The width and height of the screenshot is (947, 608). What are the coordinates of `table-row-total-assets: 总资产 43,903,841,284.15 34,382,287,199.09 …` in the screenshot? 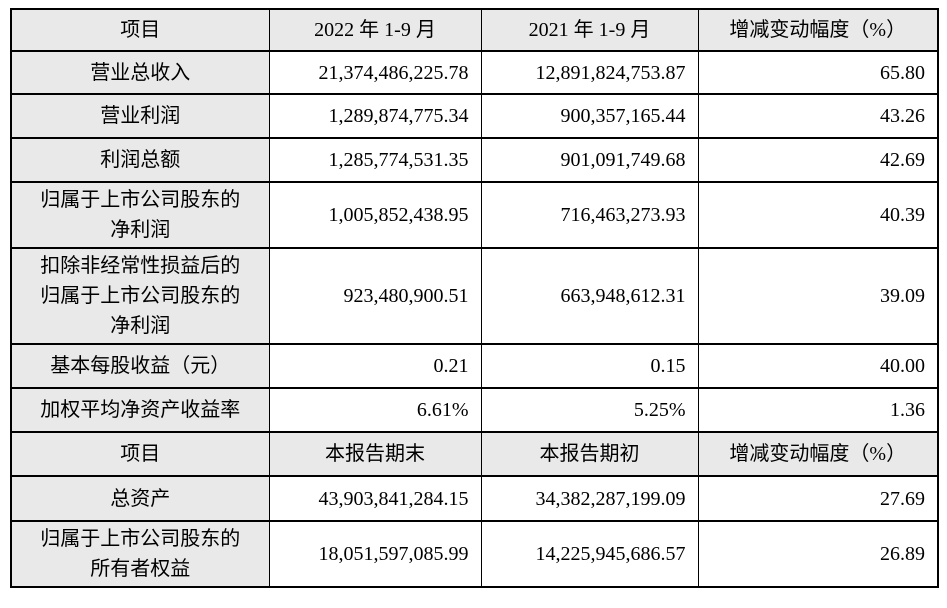 It's located at (474, 498).